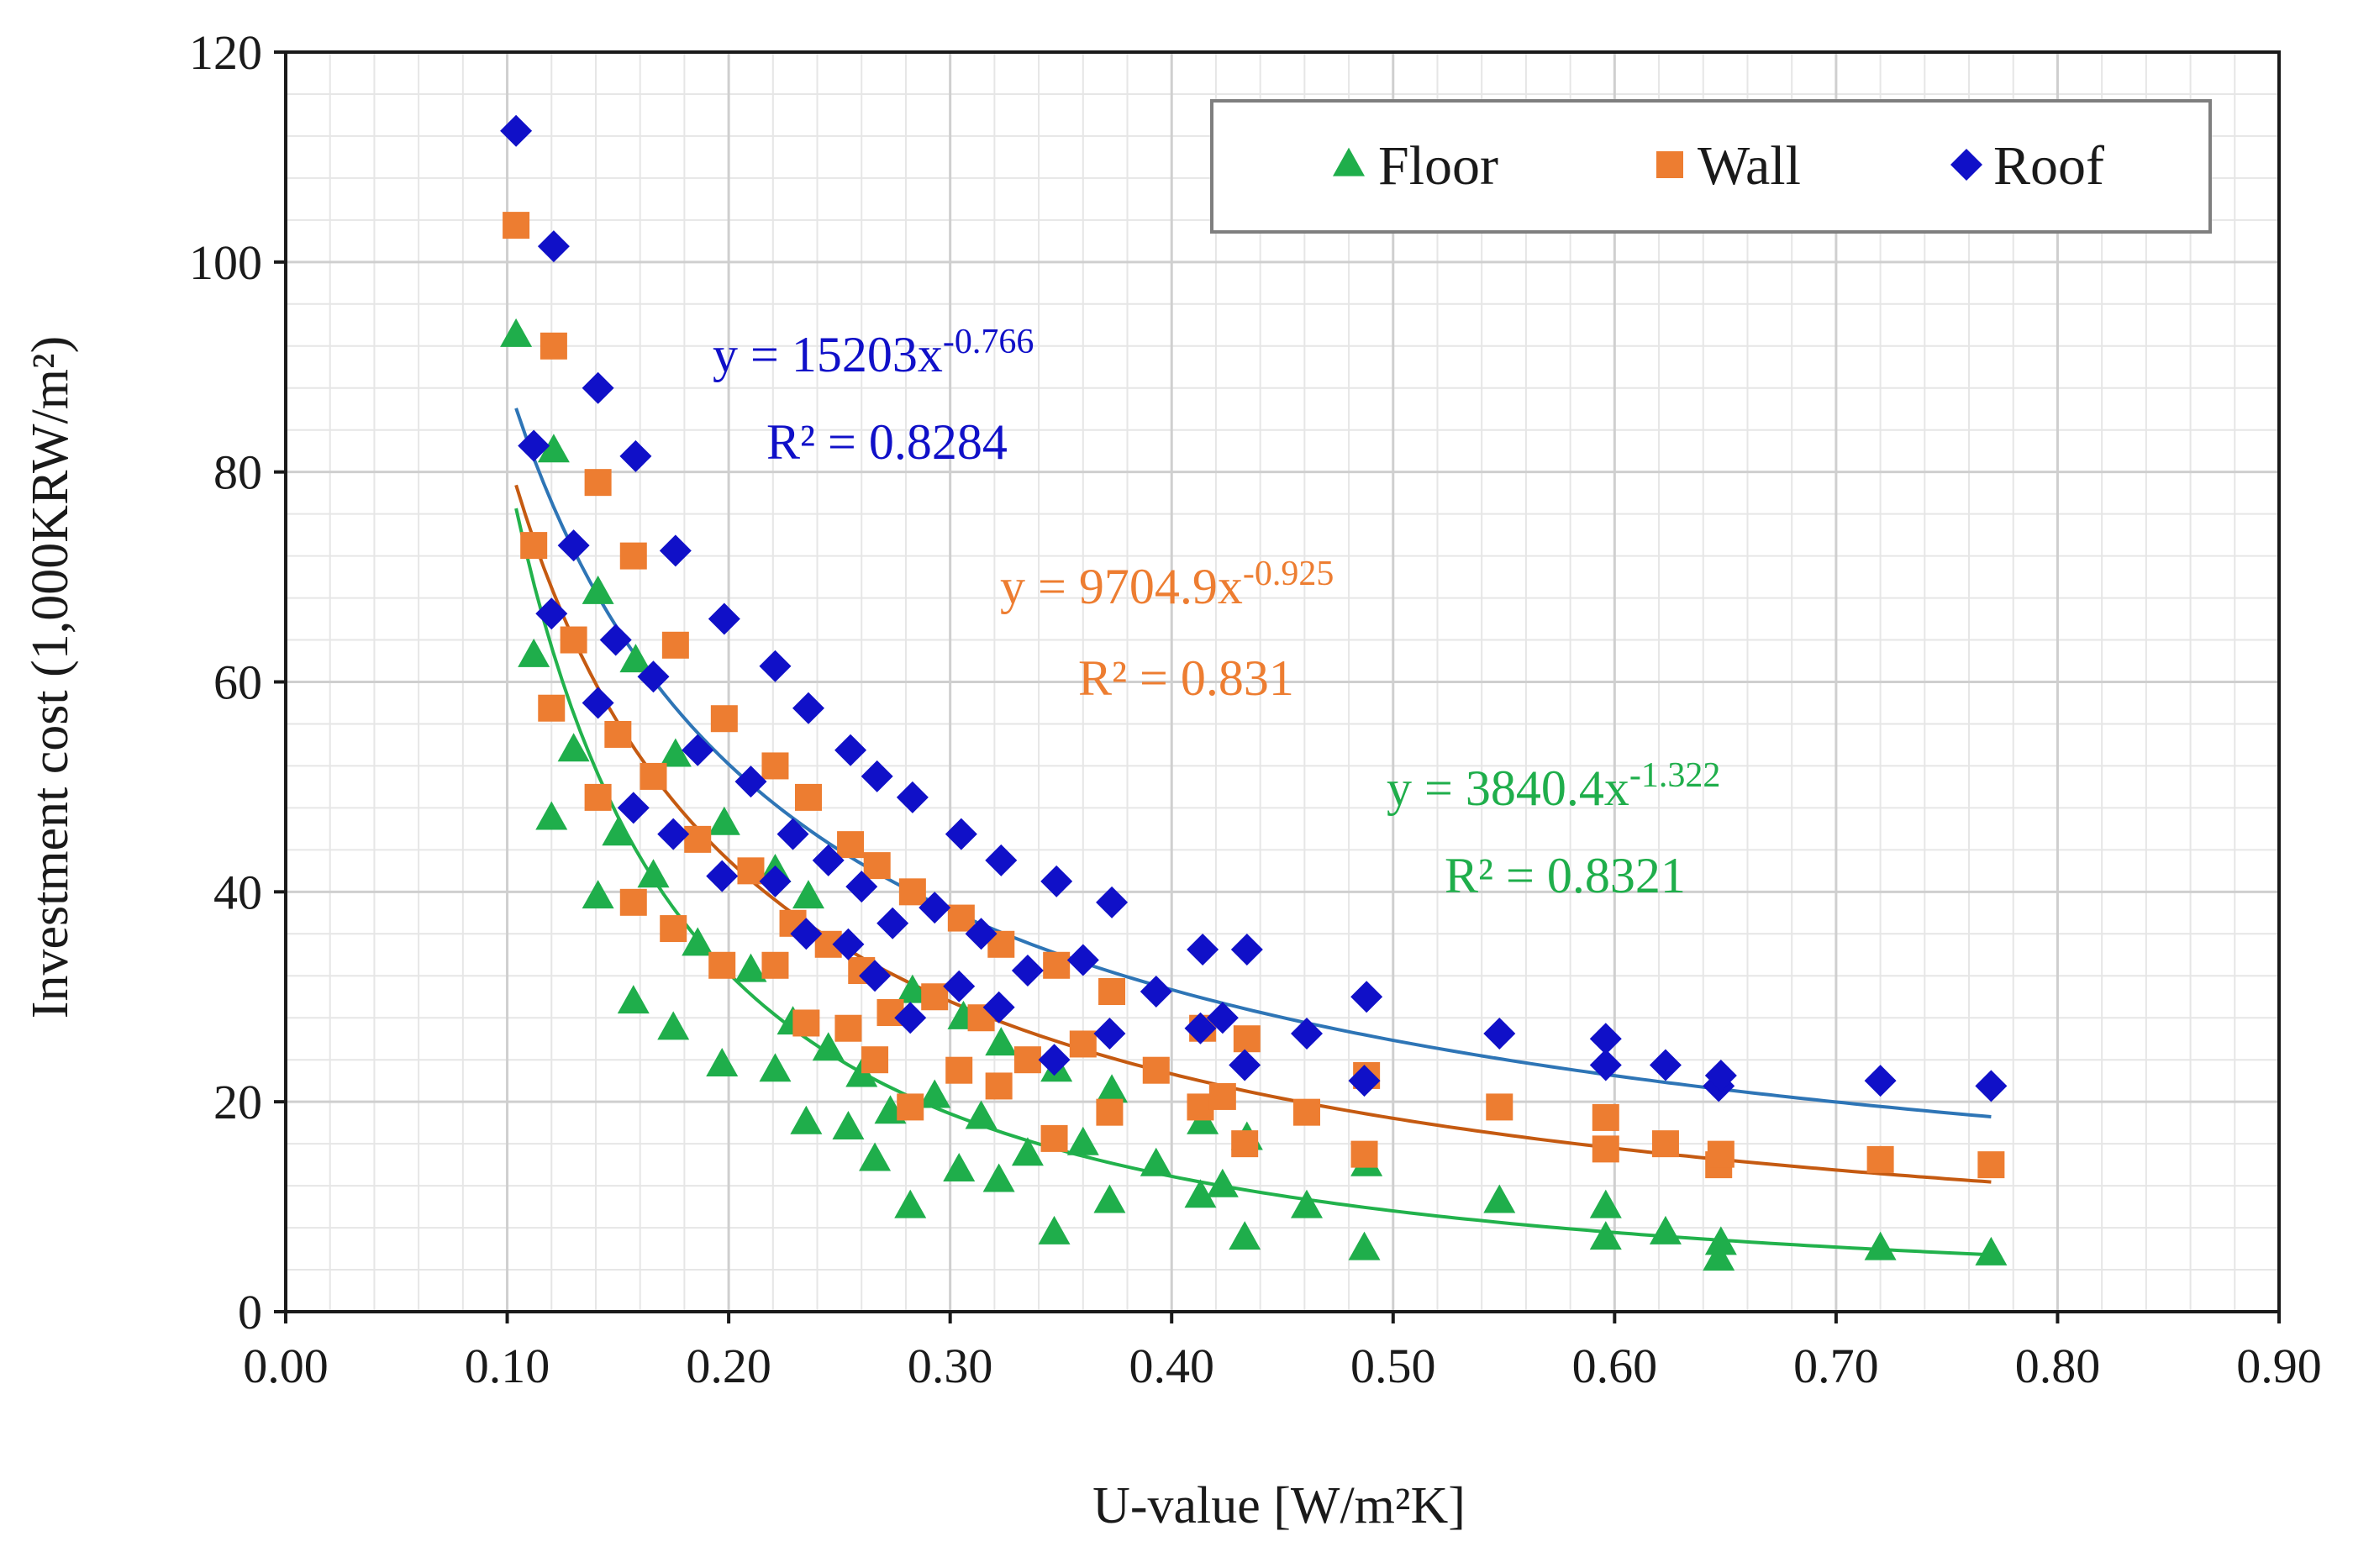 The width and height of the screenshot is (2353, 1568). What do you see at coordinates (887, 442) in the screenshot?
I see `r-squared-roof: R² = 0.8284` at bounding box center [887, 442].